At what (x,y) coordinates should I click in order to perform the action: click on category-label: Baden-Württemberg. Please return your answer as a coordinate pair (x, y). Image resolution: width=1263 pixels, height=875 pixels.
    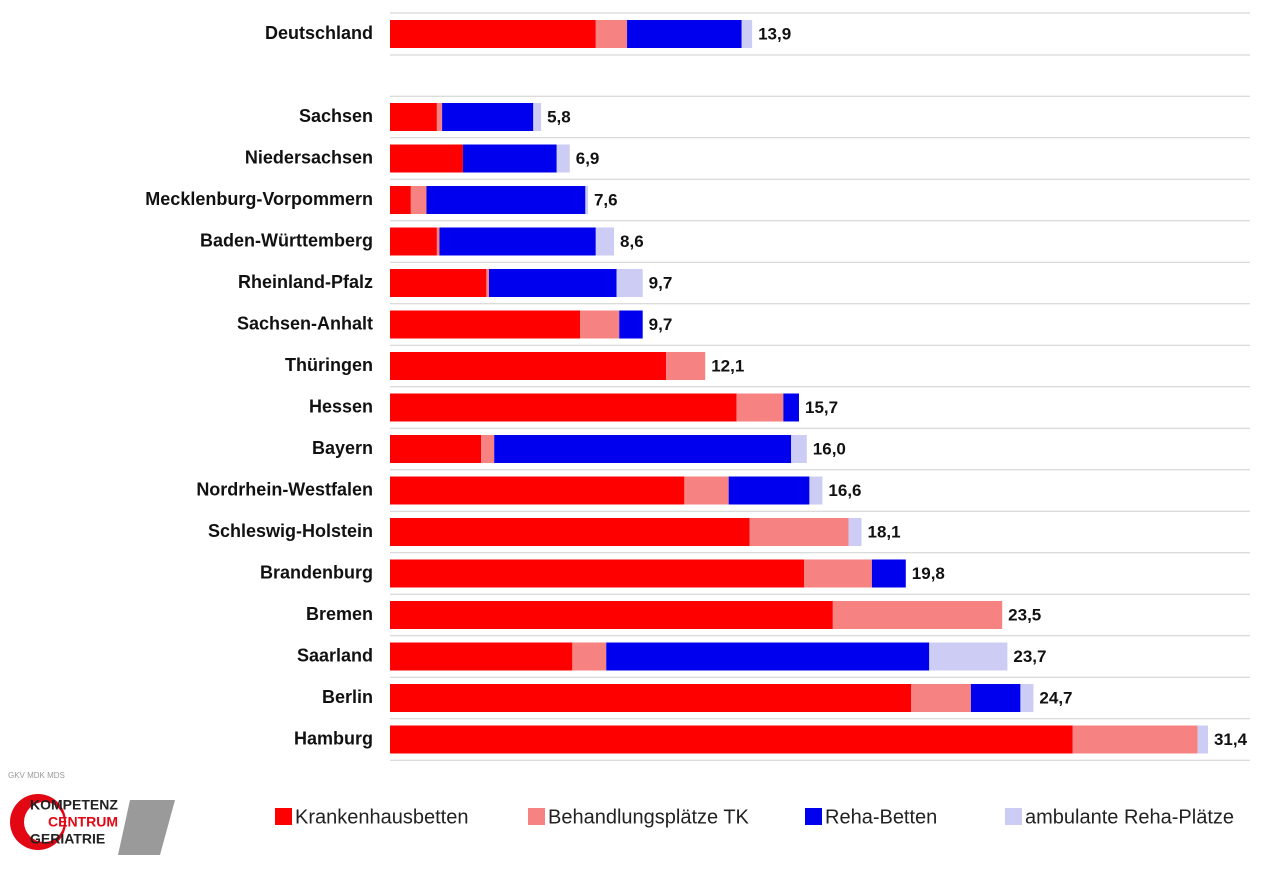
    Looking at the image, I should click on (286, 240).